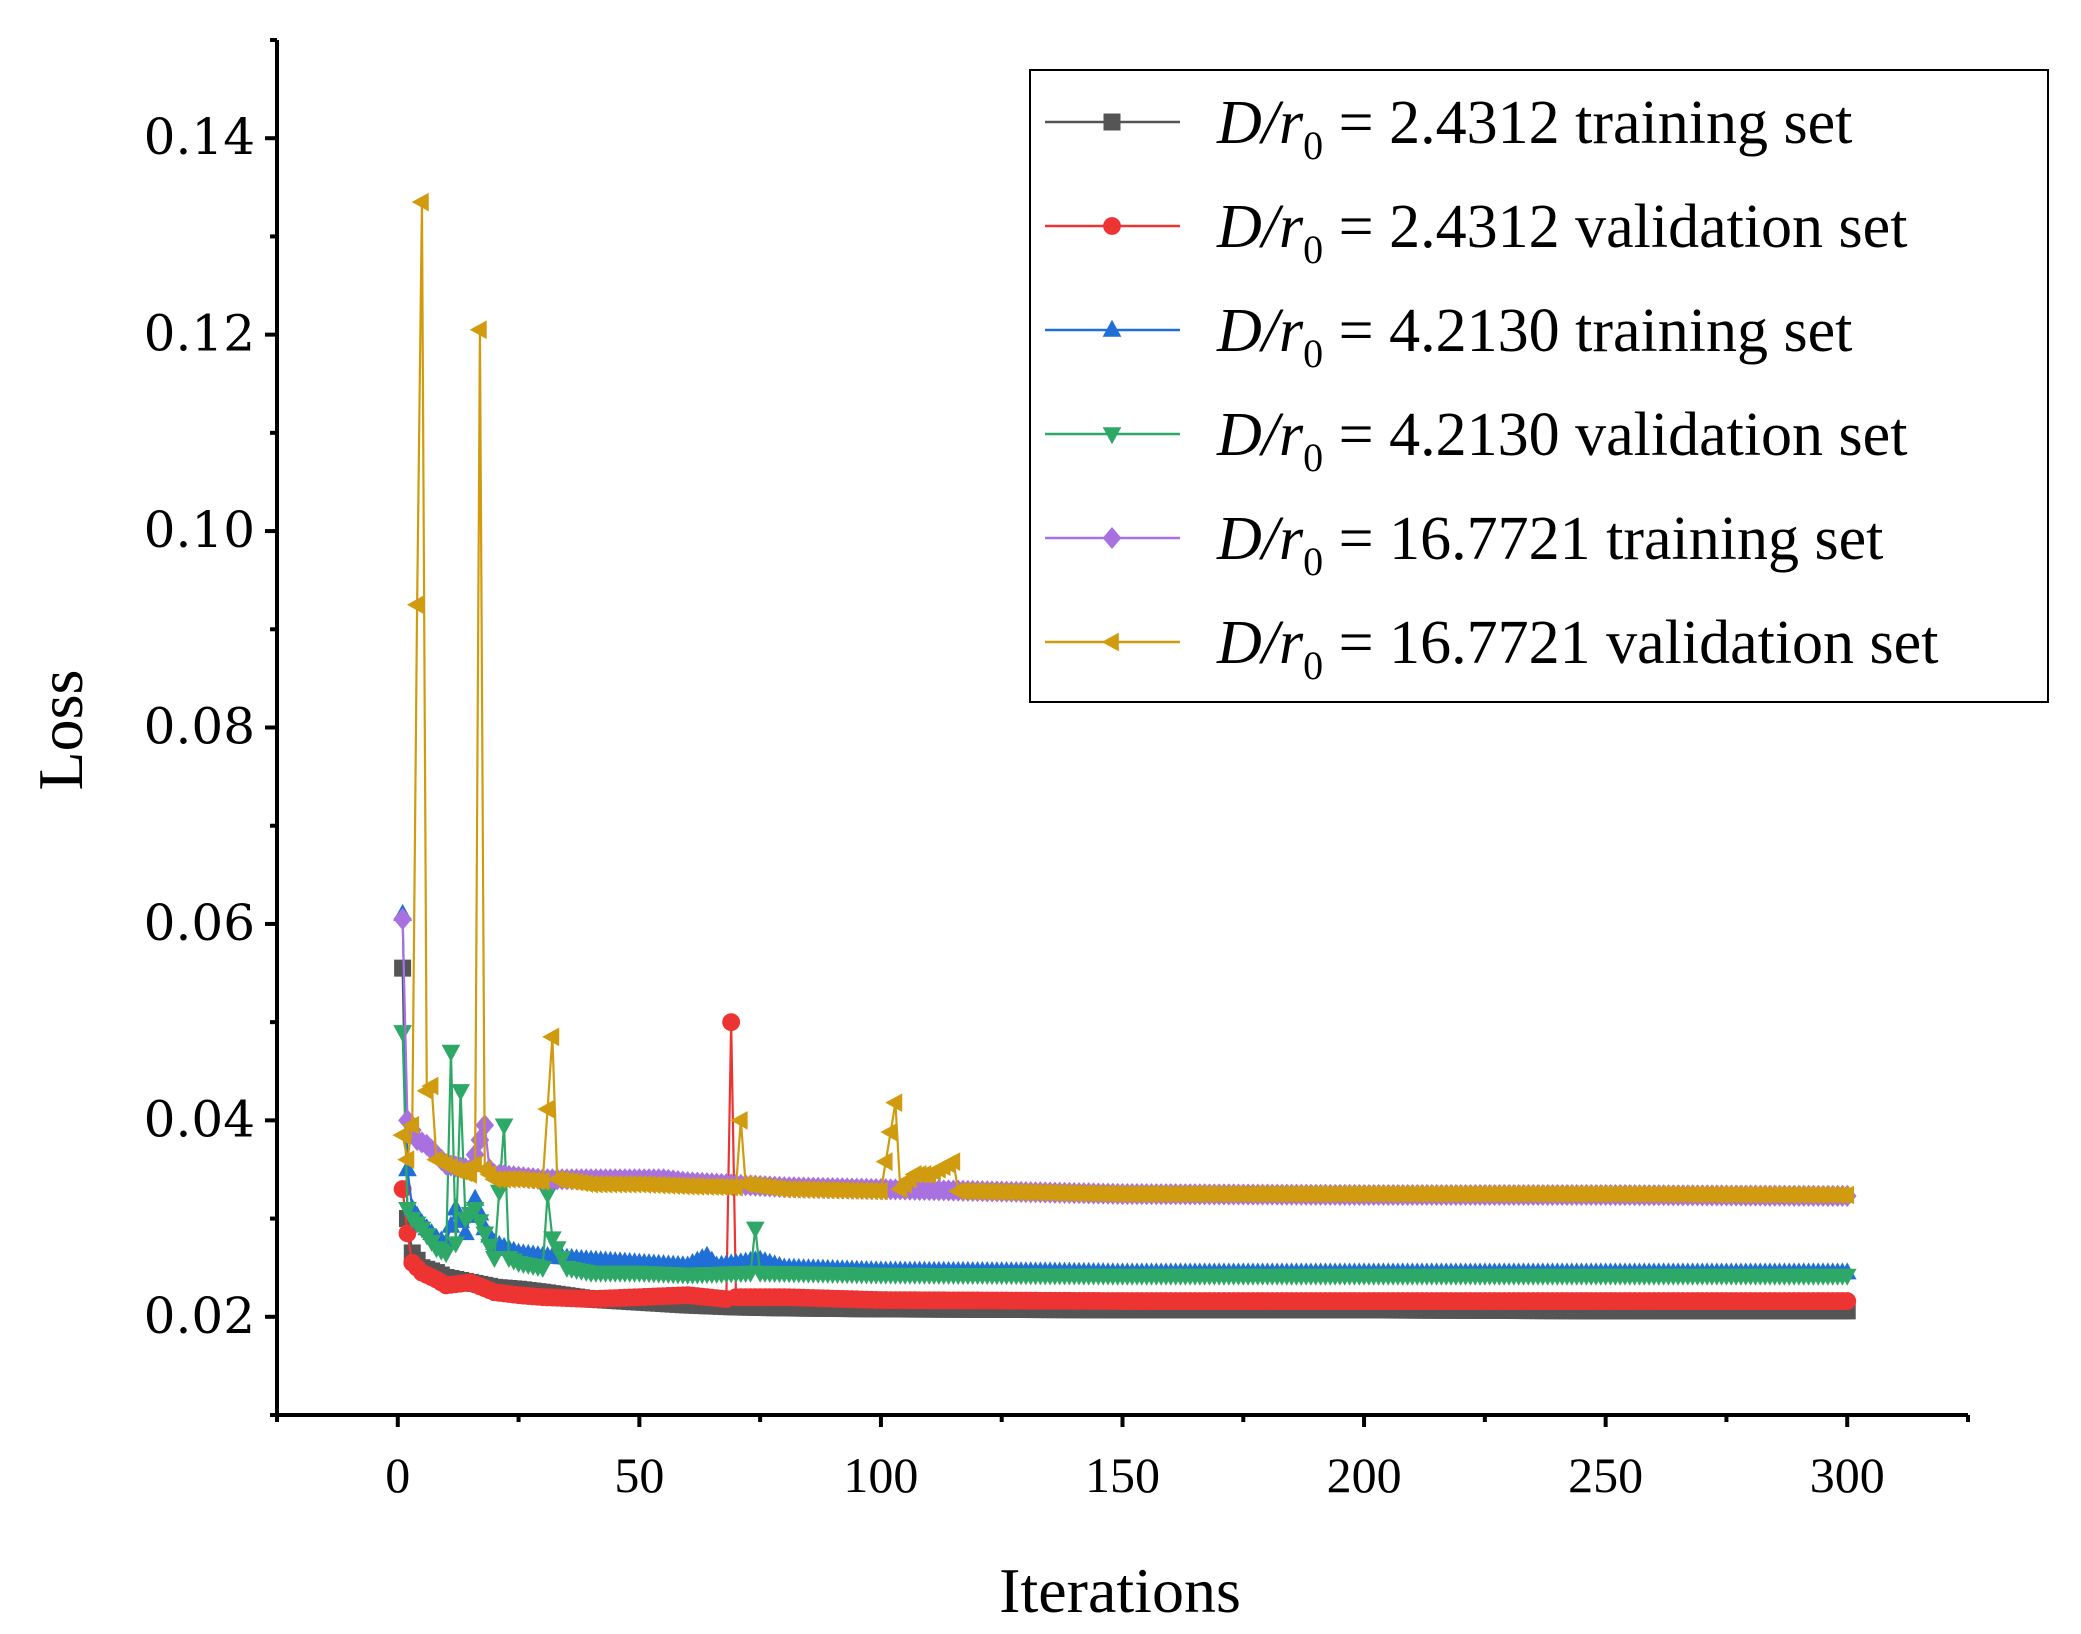 The image size is (2081, 1634). I want to click on x-tick-label: 150, so click(1122, 1475).